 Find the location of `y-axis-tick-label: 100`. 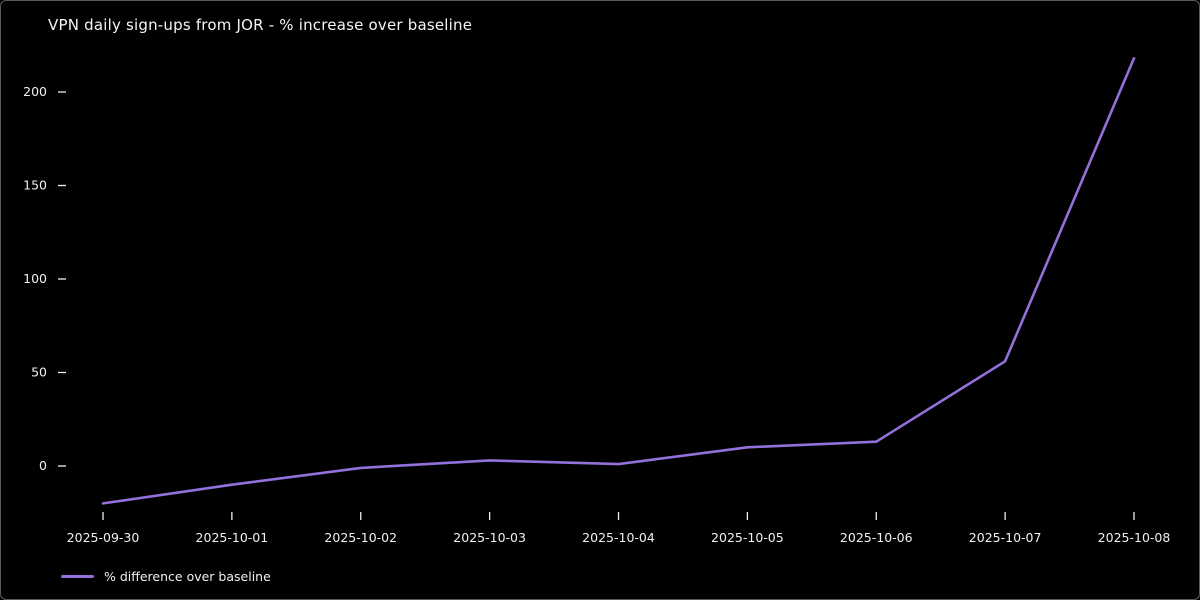

y-axis-tick-label: 100 is located at coordinates (35, 278).